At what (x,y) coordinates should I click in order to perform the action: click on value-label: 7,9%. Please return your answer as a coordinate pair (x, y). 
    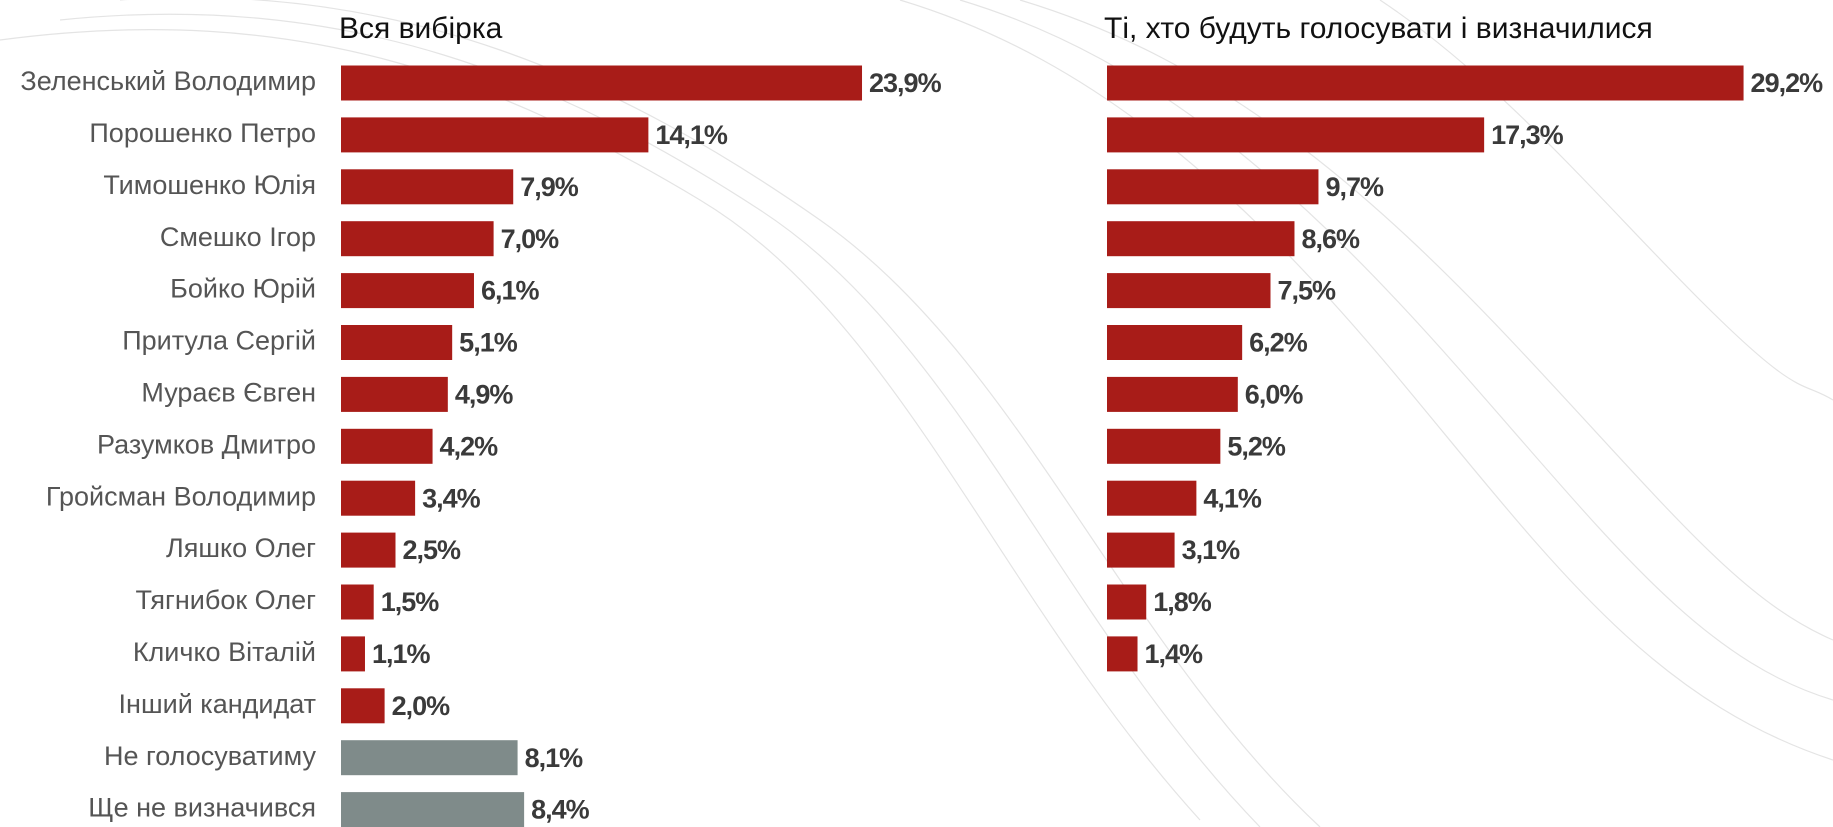
    Looking at the image, I should click on (549, 187).